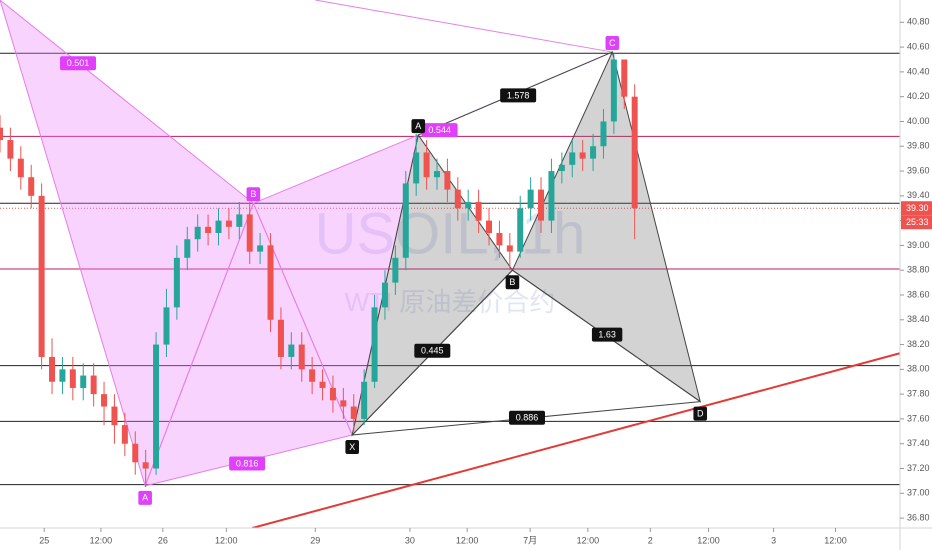 The image size is (932, 550). I want to click on x-tick-label: 30, so click(410, 540).